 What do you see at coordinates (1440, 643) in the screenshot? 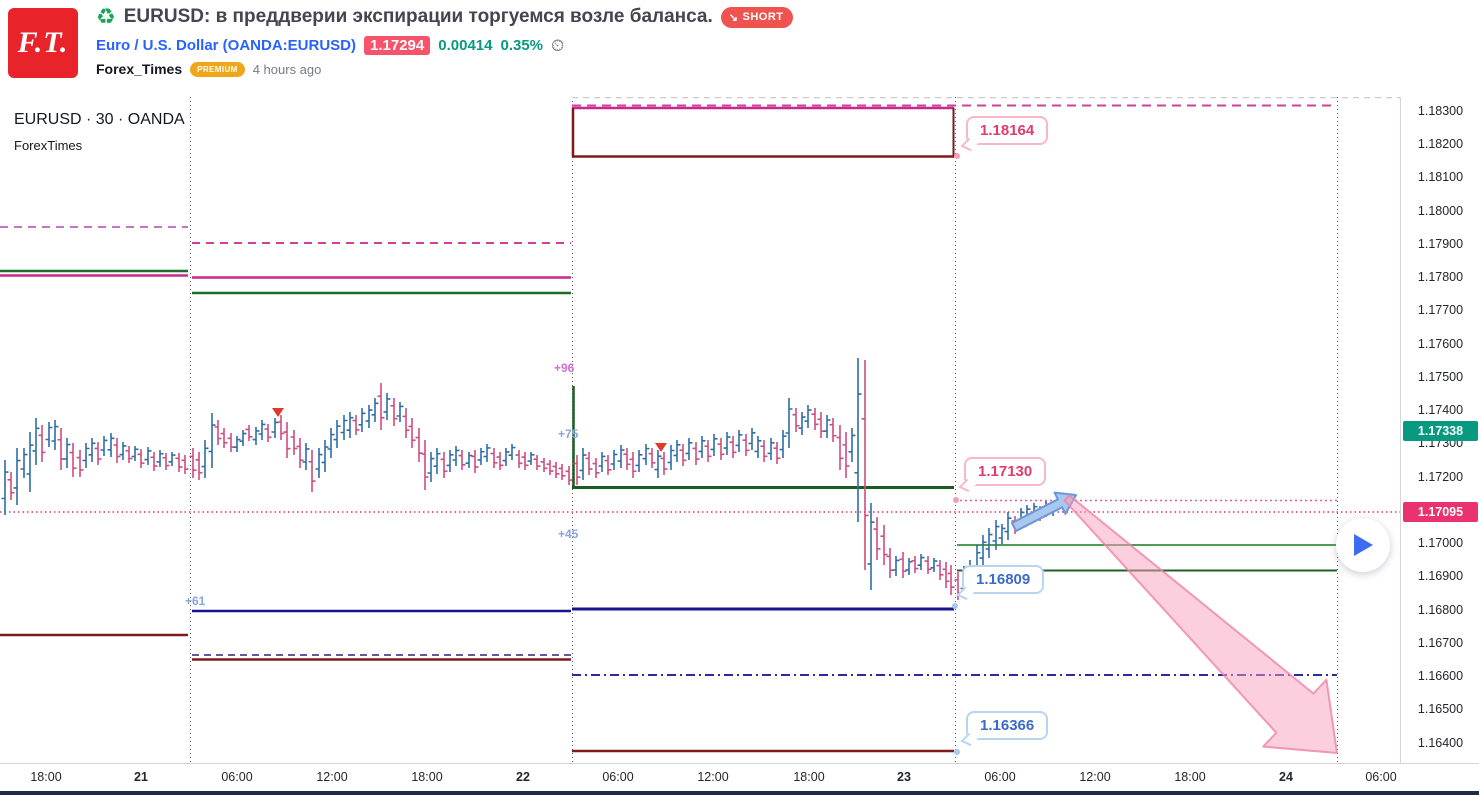
I see `price-tick-label: 1.16700` at bounding box center [1440, 643].